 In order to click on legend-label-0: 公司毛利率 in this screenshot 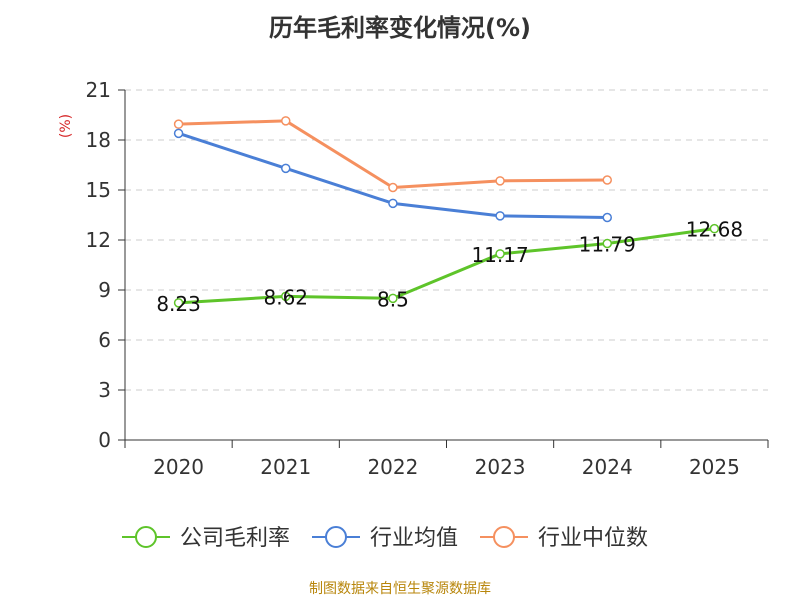, I will do `click(235, 538)`.